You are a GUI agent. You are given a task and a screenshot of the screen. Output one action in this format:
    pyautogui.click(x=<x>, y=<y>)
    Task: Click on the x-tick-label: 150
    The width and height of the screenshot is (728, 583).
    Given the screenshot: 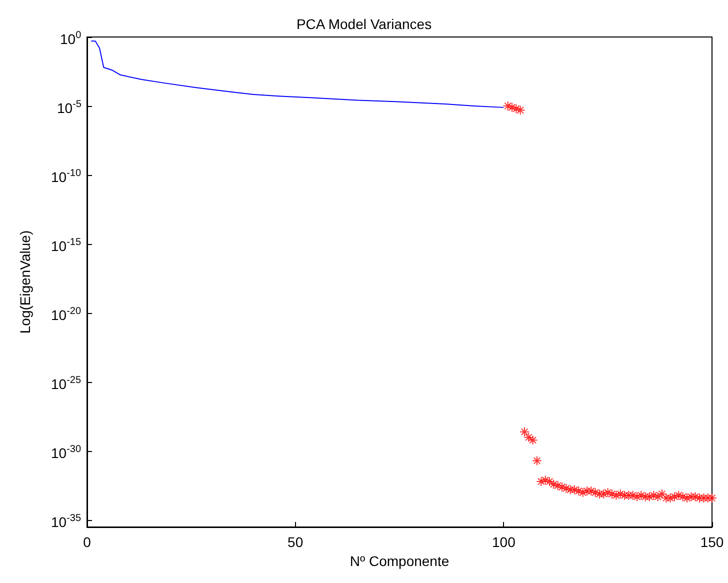 What is the action you would take?
    pyautogui.click(x=712, y=542)
    